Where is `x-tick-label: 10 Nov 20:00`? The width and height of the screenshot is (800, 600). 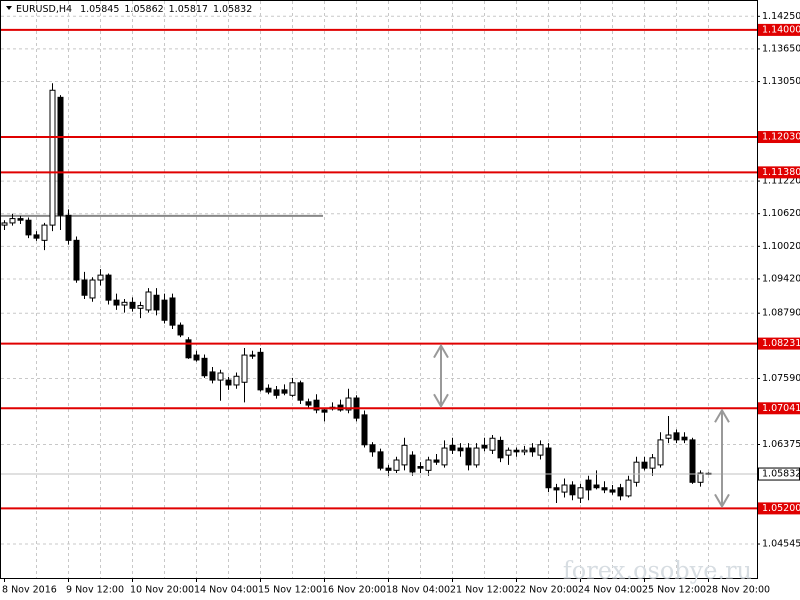 x-tick-label: 10 Nov 20:00 is located at coordinates (162, 590).